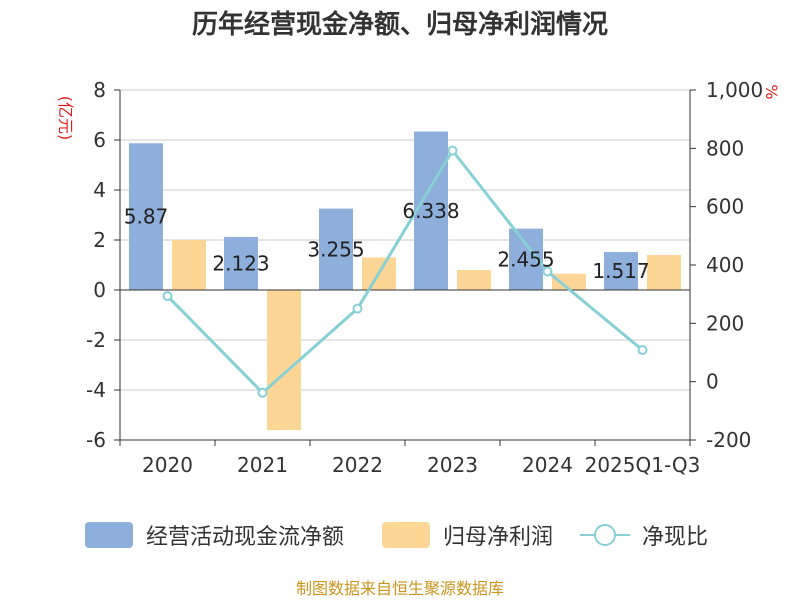 The height and width of the screenshot is (600, 800). Describe the element at coordinates (167, 465) in the screenshot. I see `x-axis-tick-label: 2020` at that location.